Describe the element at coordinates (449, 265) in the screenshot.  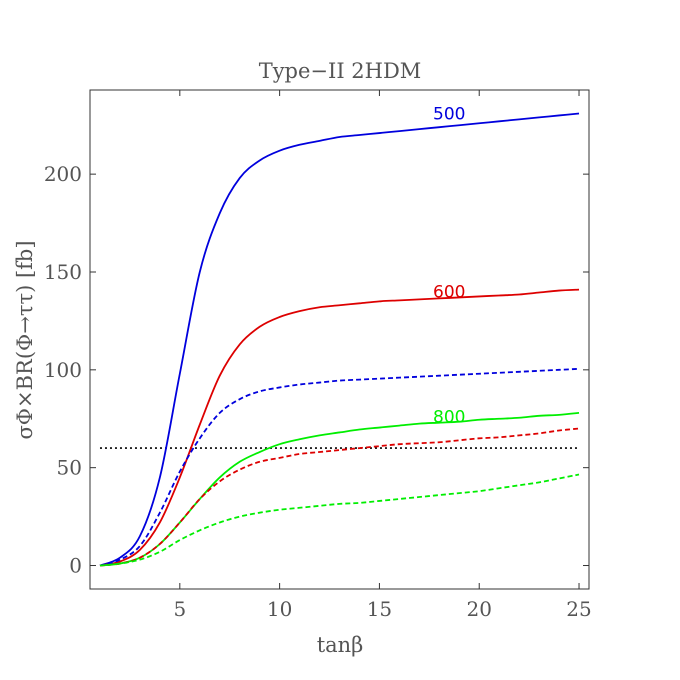
I see `annotations-group: 500 600 800` at that location.